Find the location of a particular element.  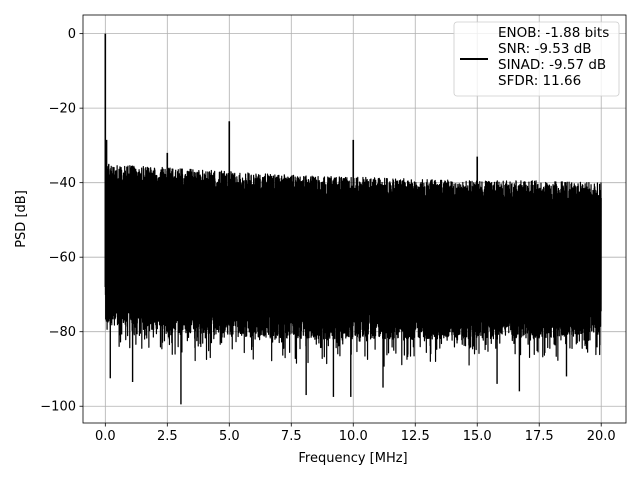

x-tick-label: 7.5 is located at coordinates (291, 436).